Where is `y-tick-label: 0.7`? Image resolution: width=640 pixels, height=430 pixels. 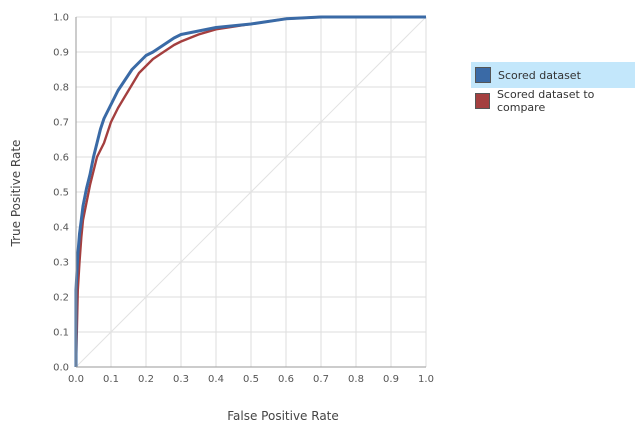 y-tick-label: 0.7 is located at coordinates (61, 123).